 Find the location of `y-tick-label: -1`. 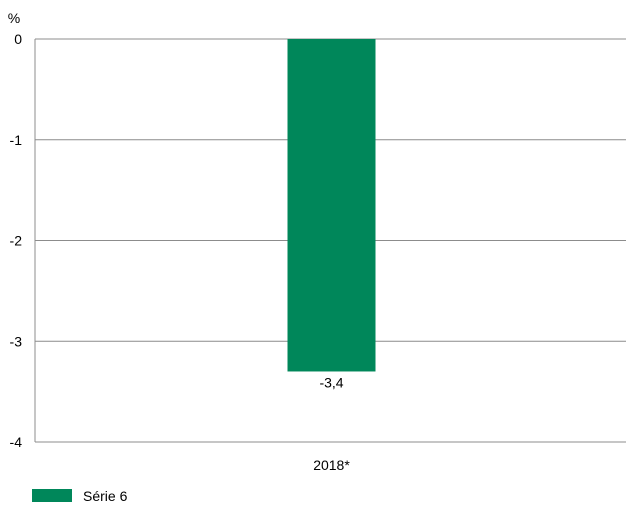

y-tick-label: -1 is located at coordinates (16, 140).